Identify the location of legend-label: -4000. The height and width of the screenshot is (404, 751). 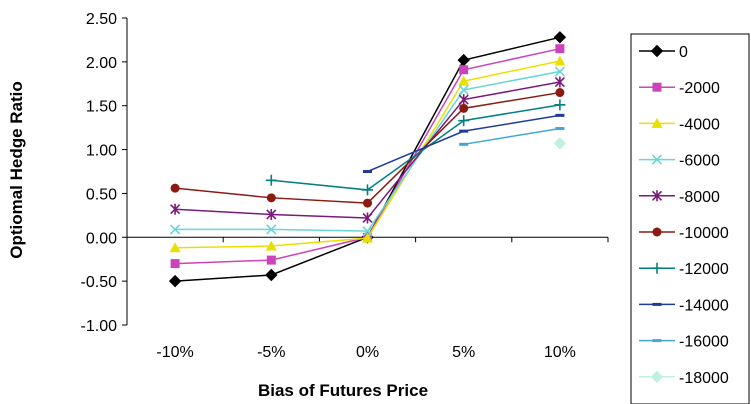
(699, 124).